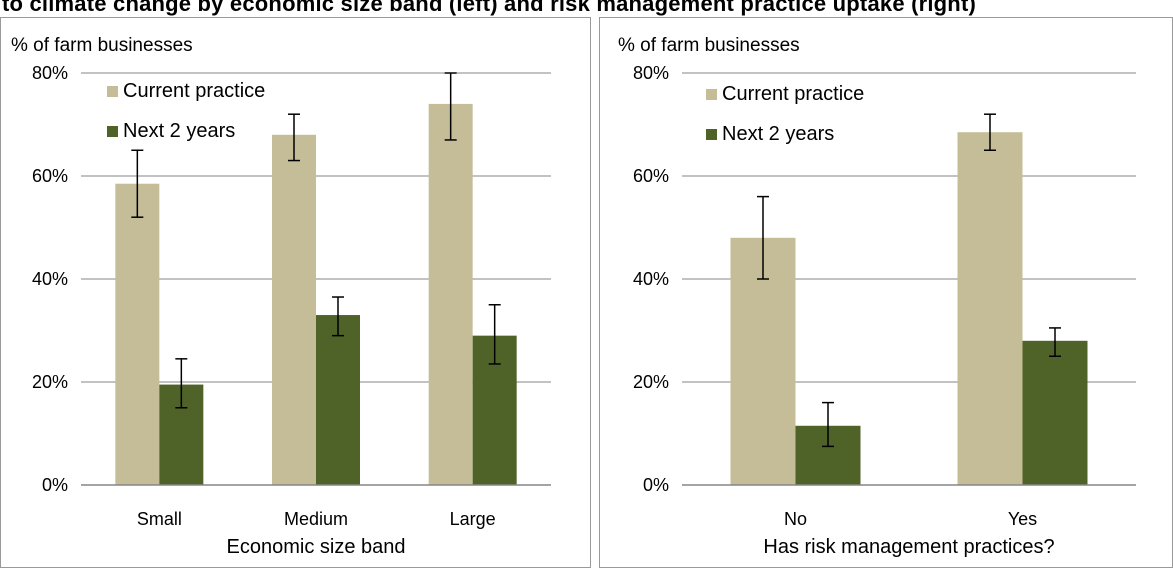 The width and height of the screenshot is (1173, 569). I want to click on x-tick-label: Large, so click(473, 519).